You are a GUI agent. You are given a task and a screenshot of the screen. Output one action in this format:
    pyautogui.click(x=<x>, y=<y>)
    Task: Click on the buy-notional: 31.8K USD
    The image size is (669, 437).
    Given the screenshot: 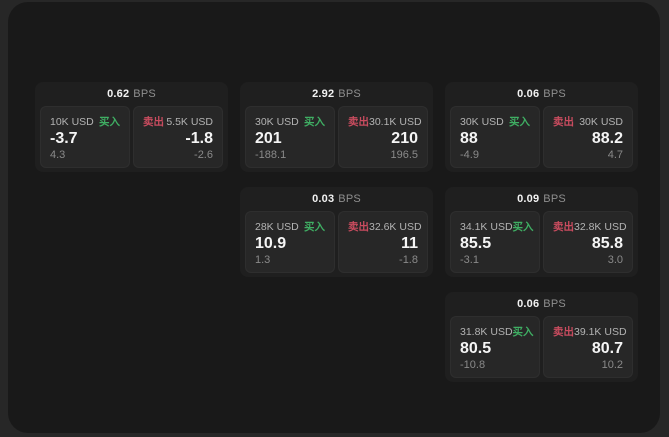 What is the action you would take?
    pyautogui.click(x=486, y=331)
    